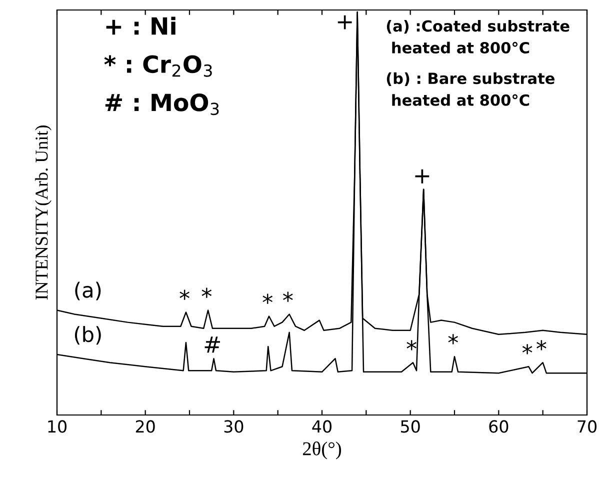 Image resolution: width=599 pixels, height=481 pixels. What do you see at coordinates (141, 25) in the screenshot?
I see `annotation: + : Ni` at bounding box center [141, 25].